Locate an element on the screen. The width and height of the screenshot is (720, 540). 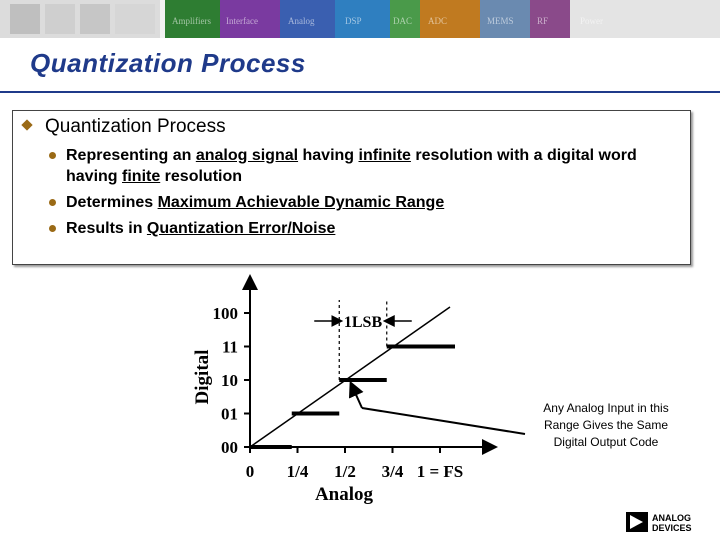
banner-tile-label: DSP is located at coordinates (353, 21).